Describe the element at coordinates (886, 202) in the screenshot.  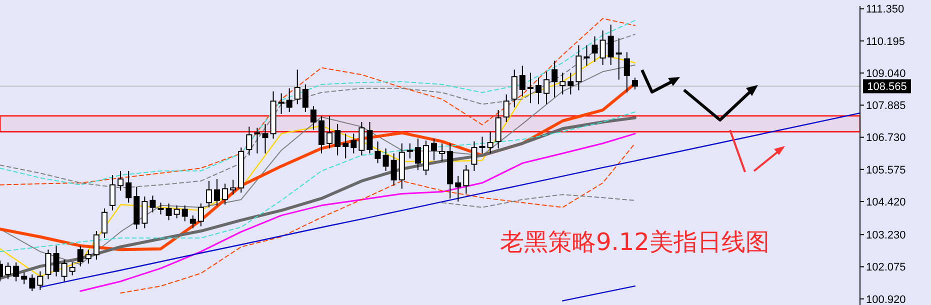
I see `y-tick-label: 104.420` at that location.